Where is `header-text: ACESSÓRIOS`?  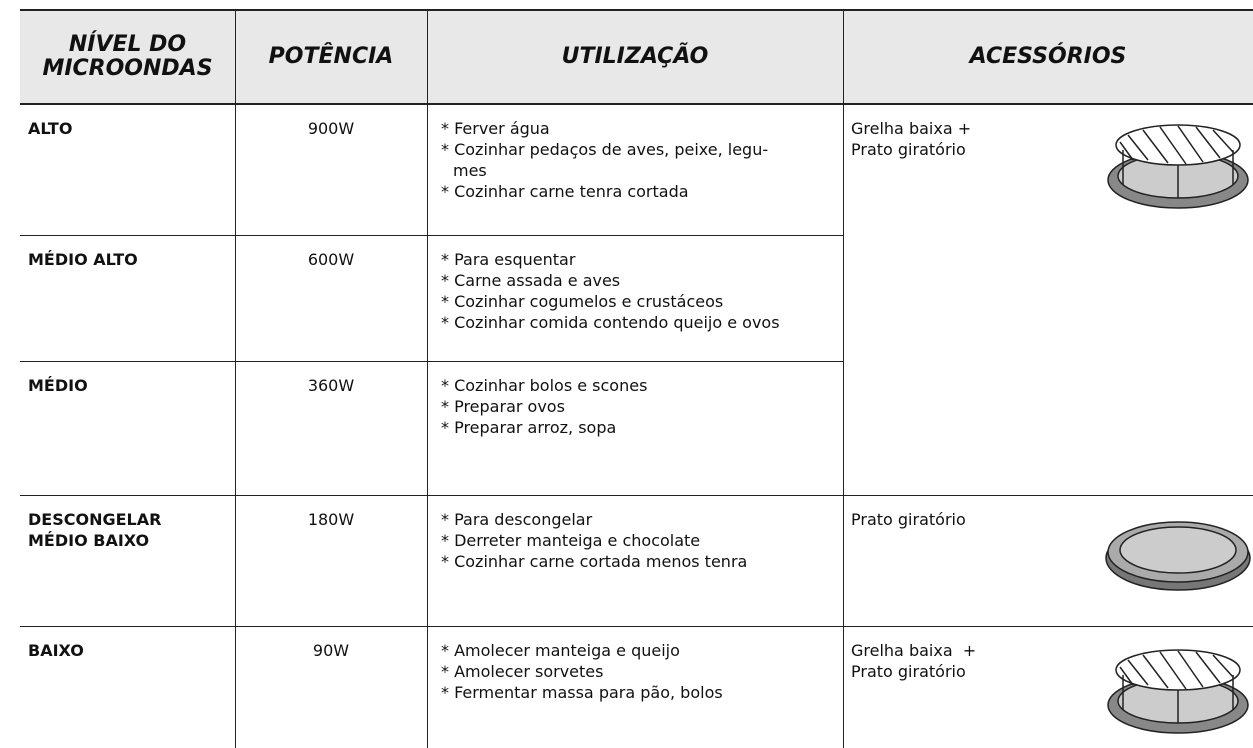 header-text: ACESSÓRIOS is located at coordinates (1048, 56).